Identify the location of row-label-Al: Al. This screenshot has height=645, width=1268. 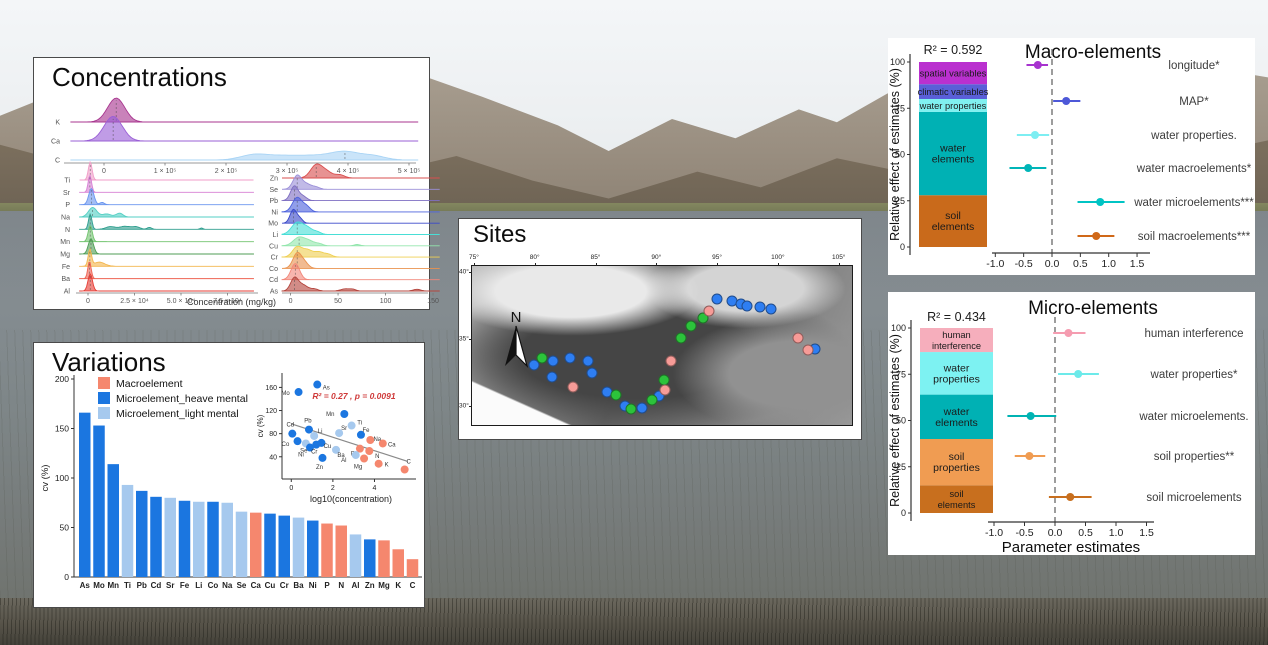
(67, 291).